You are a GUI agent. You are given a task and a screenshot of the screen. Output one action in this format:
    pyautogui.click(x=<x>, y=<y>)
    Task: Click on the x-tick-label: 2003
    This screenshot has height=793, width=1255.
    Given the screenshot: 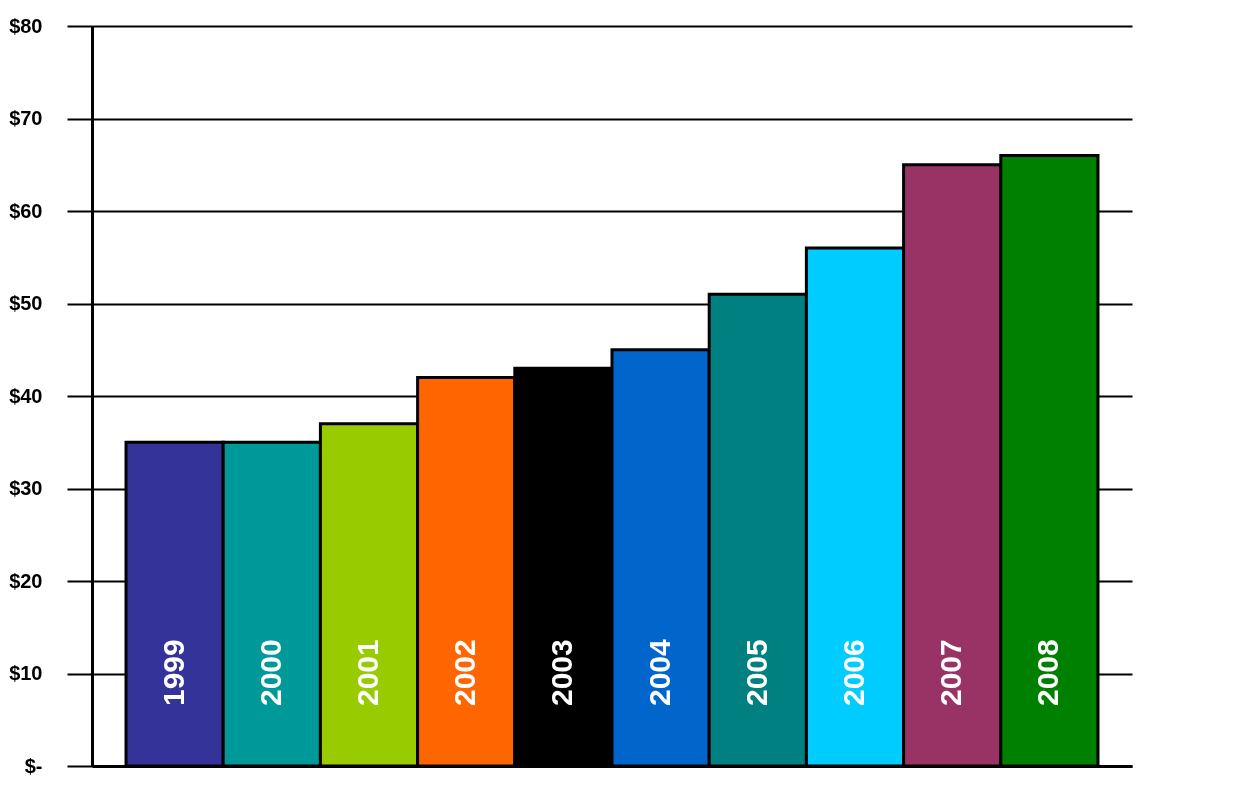 What is the action you would take?
    pyautogui.click(x=562, y=672)
    